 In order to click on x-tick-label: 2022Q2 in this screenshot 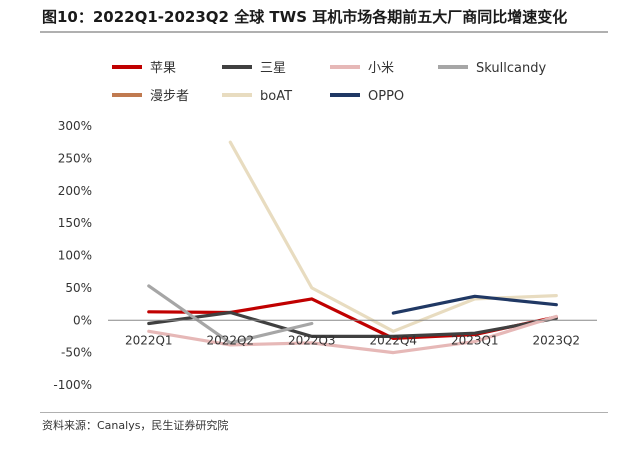, I will do `click(230, 340)`.